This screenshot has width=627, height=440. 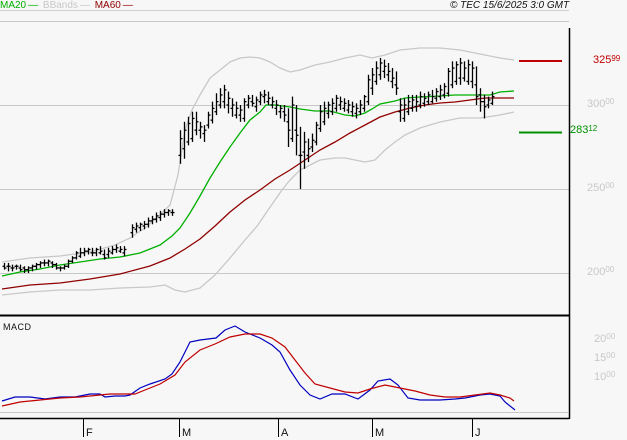 I want to click on support-level-label: 28312, so click(x=584, y=130).